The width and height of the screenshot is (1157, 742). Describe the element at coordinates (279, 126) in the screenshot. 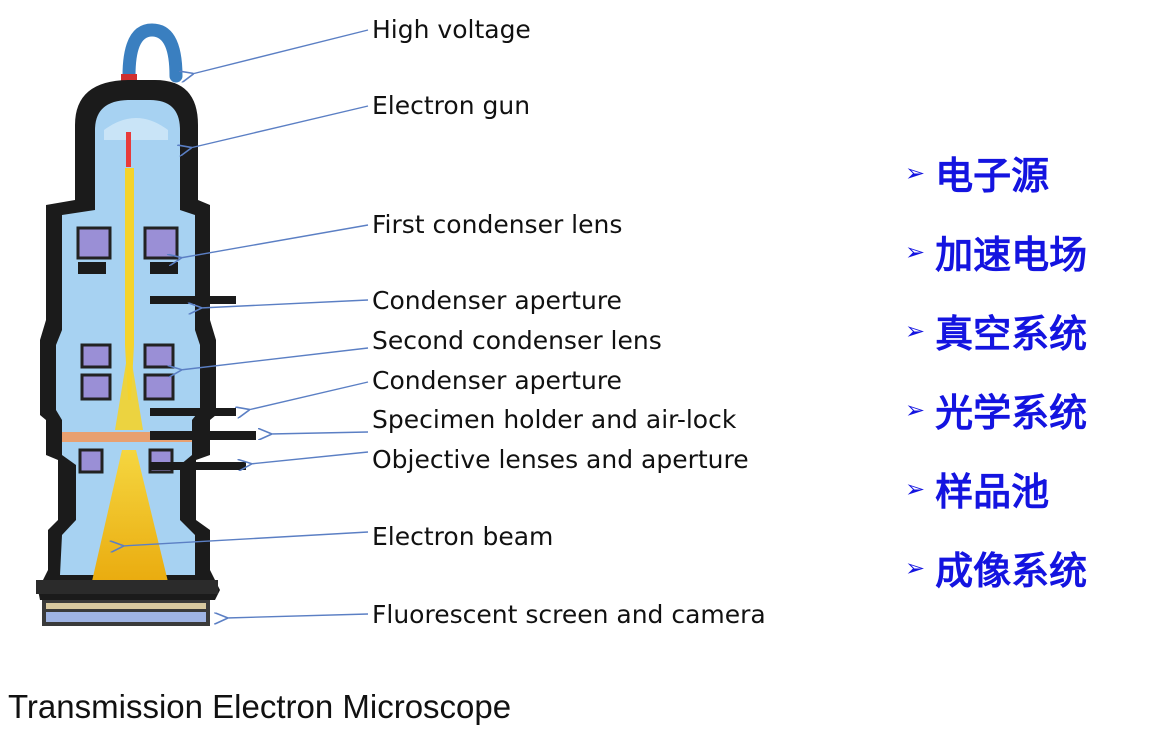

I see `arrow-electron-gun` at that location.